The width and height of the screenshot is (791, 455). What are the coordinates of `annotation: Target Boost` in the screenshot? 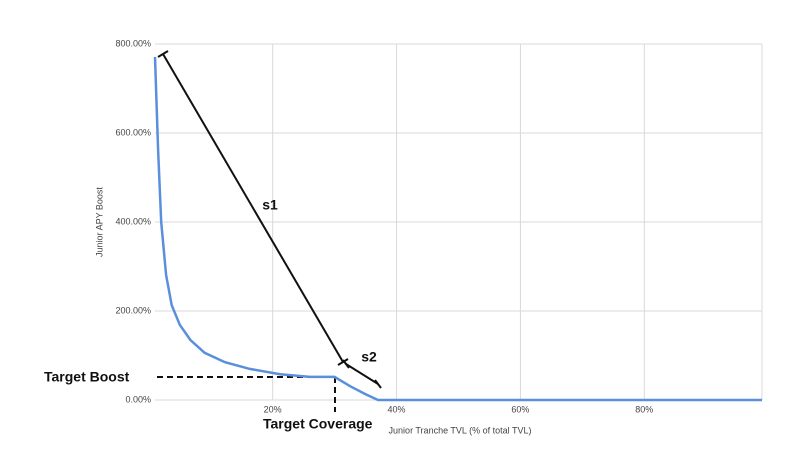 It's located at (87, 377).